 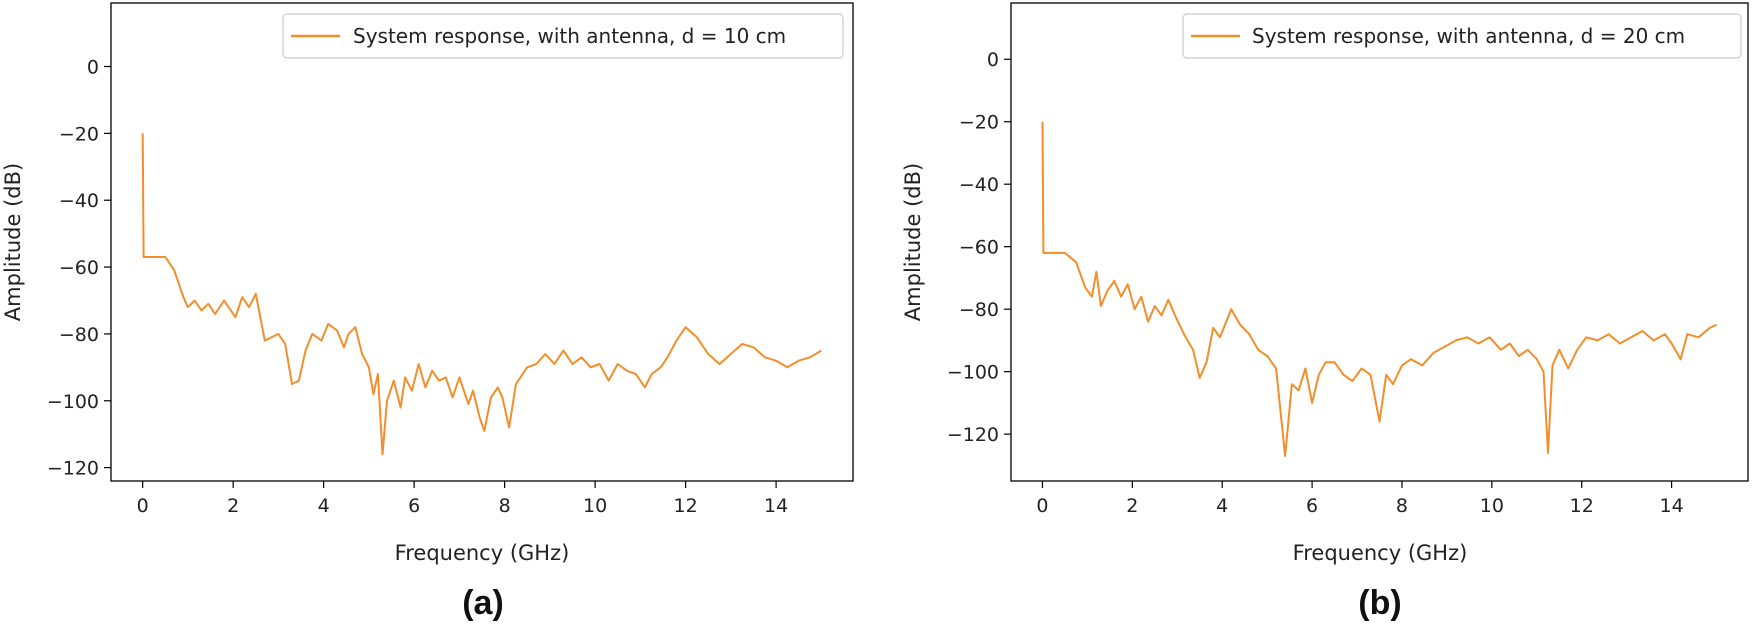 I want to click on legend-label-a: System response, with antenna, d = 10 cm, so click(x=569, y=36).